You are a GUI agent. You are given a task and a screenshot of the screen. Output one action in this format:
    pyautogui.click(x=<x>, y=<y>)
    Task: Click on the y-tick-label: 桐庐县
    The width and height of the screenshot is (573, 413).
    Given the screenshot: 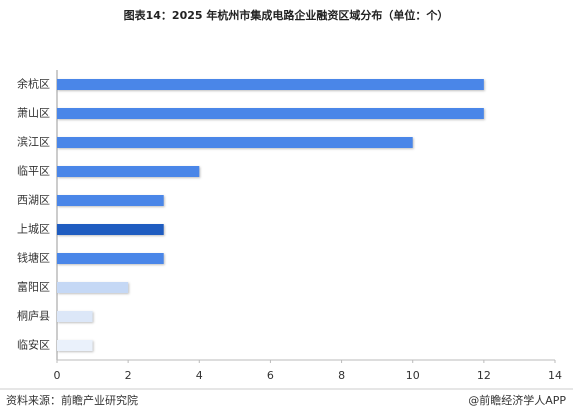 What is the action you would take?
    pyautogui.click(x=33, y=316)
    